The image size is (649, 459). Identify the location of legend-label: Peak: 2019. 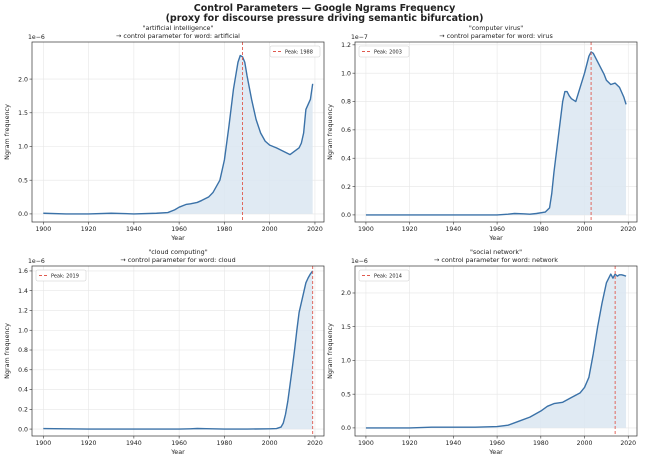
(65, 277).